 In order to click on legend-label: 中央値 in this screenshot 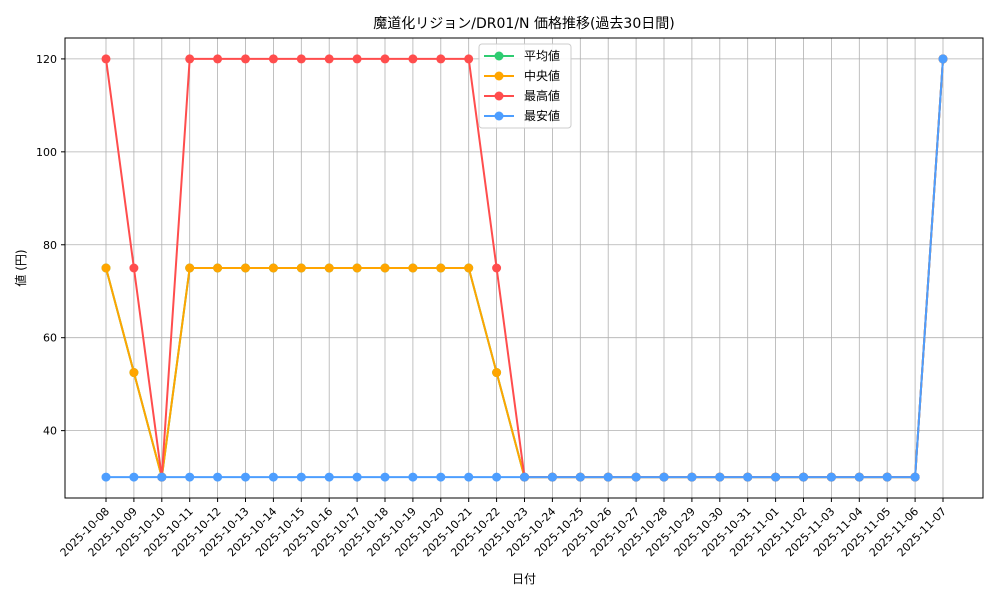, I will do `click(542, 75)`.